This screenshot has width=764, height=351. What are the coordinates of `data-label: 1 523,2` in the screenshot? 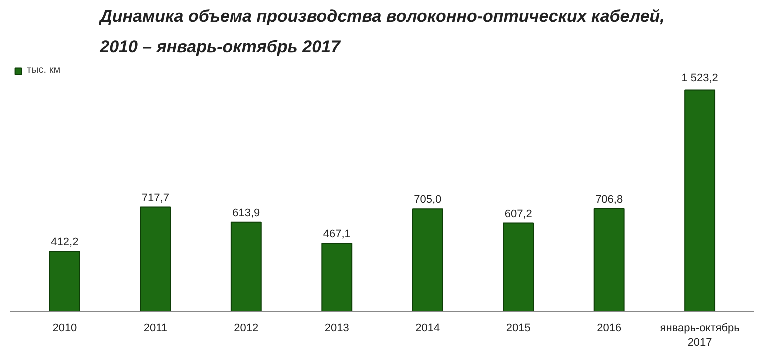 It's located at (700, 78).